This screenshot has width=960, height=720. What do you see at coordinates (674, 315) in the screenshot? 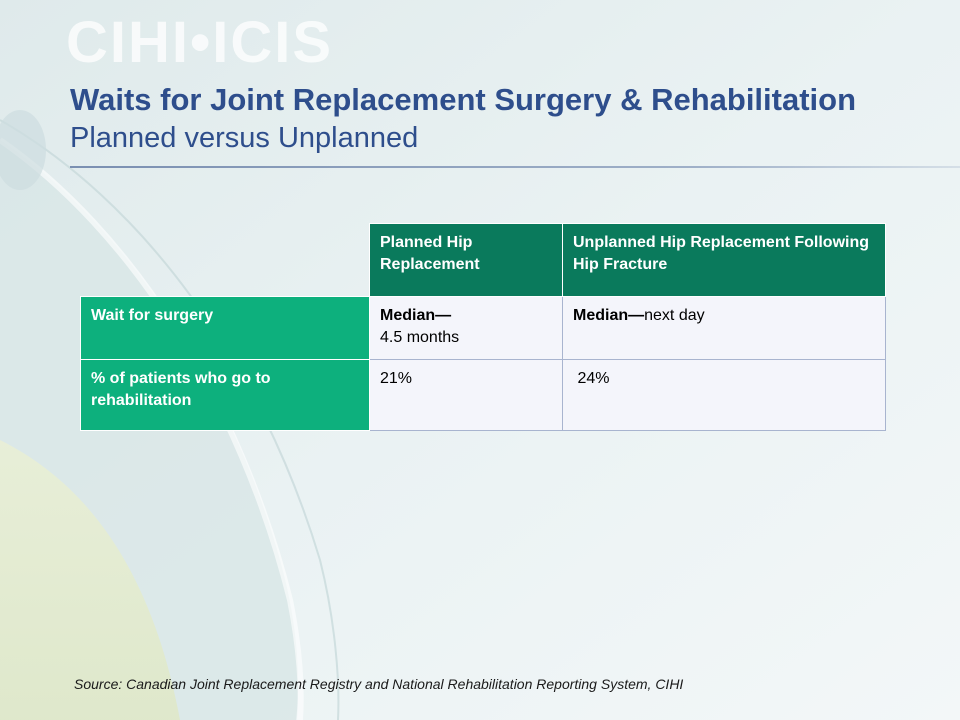
I see `cell-plain-text: next day` at bounding box center [674, 315].